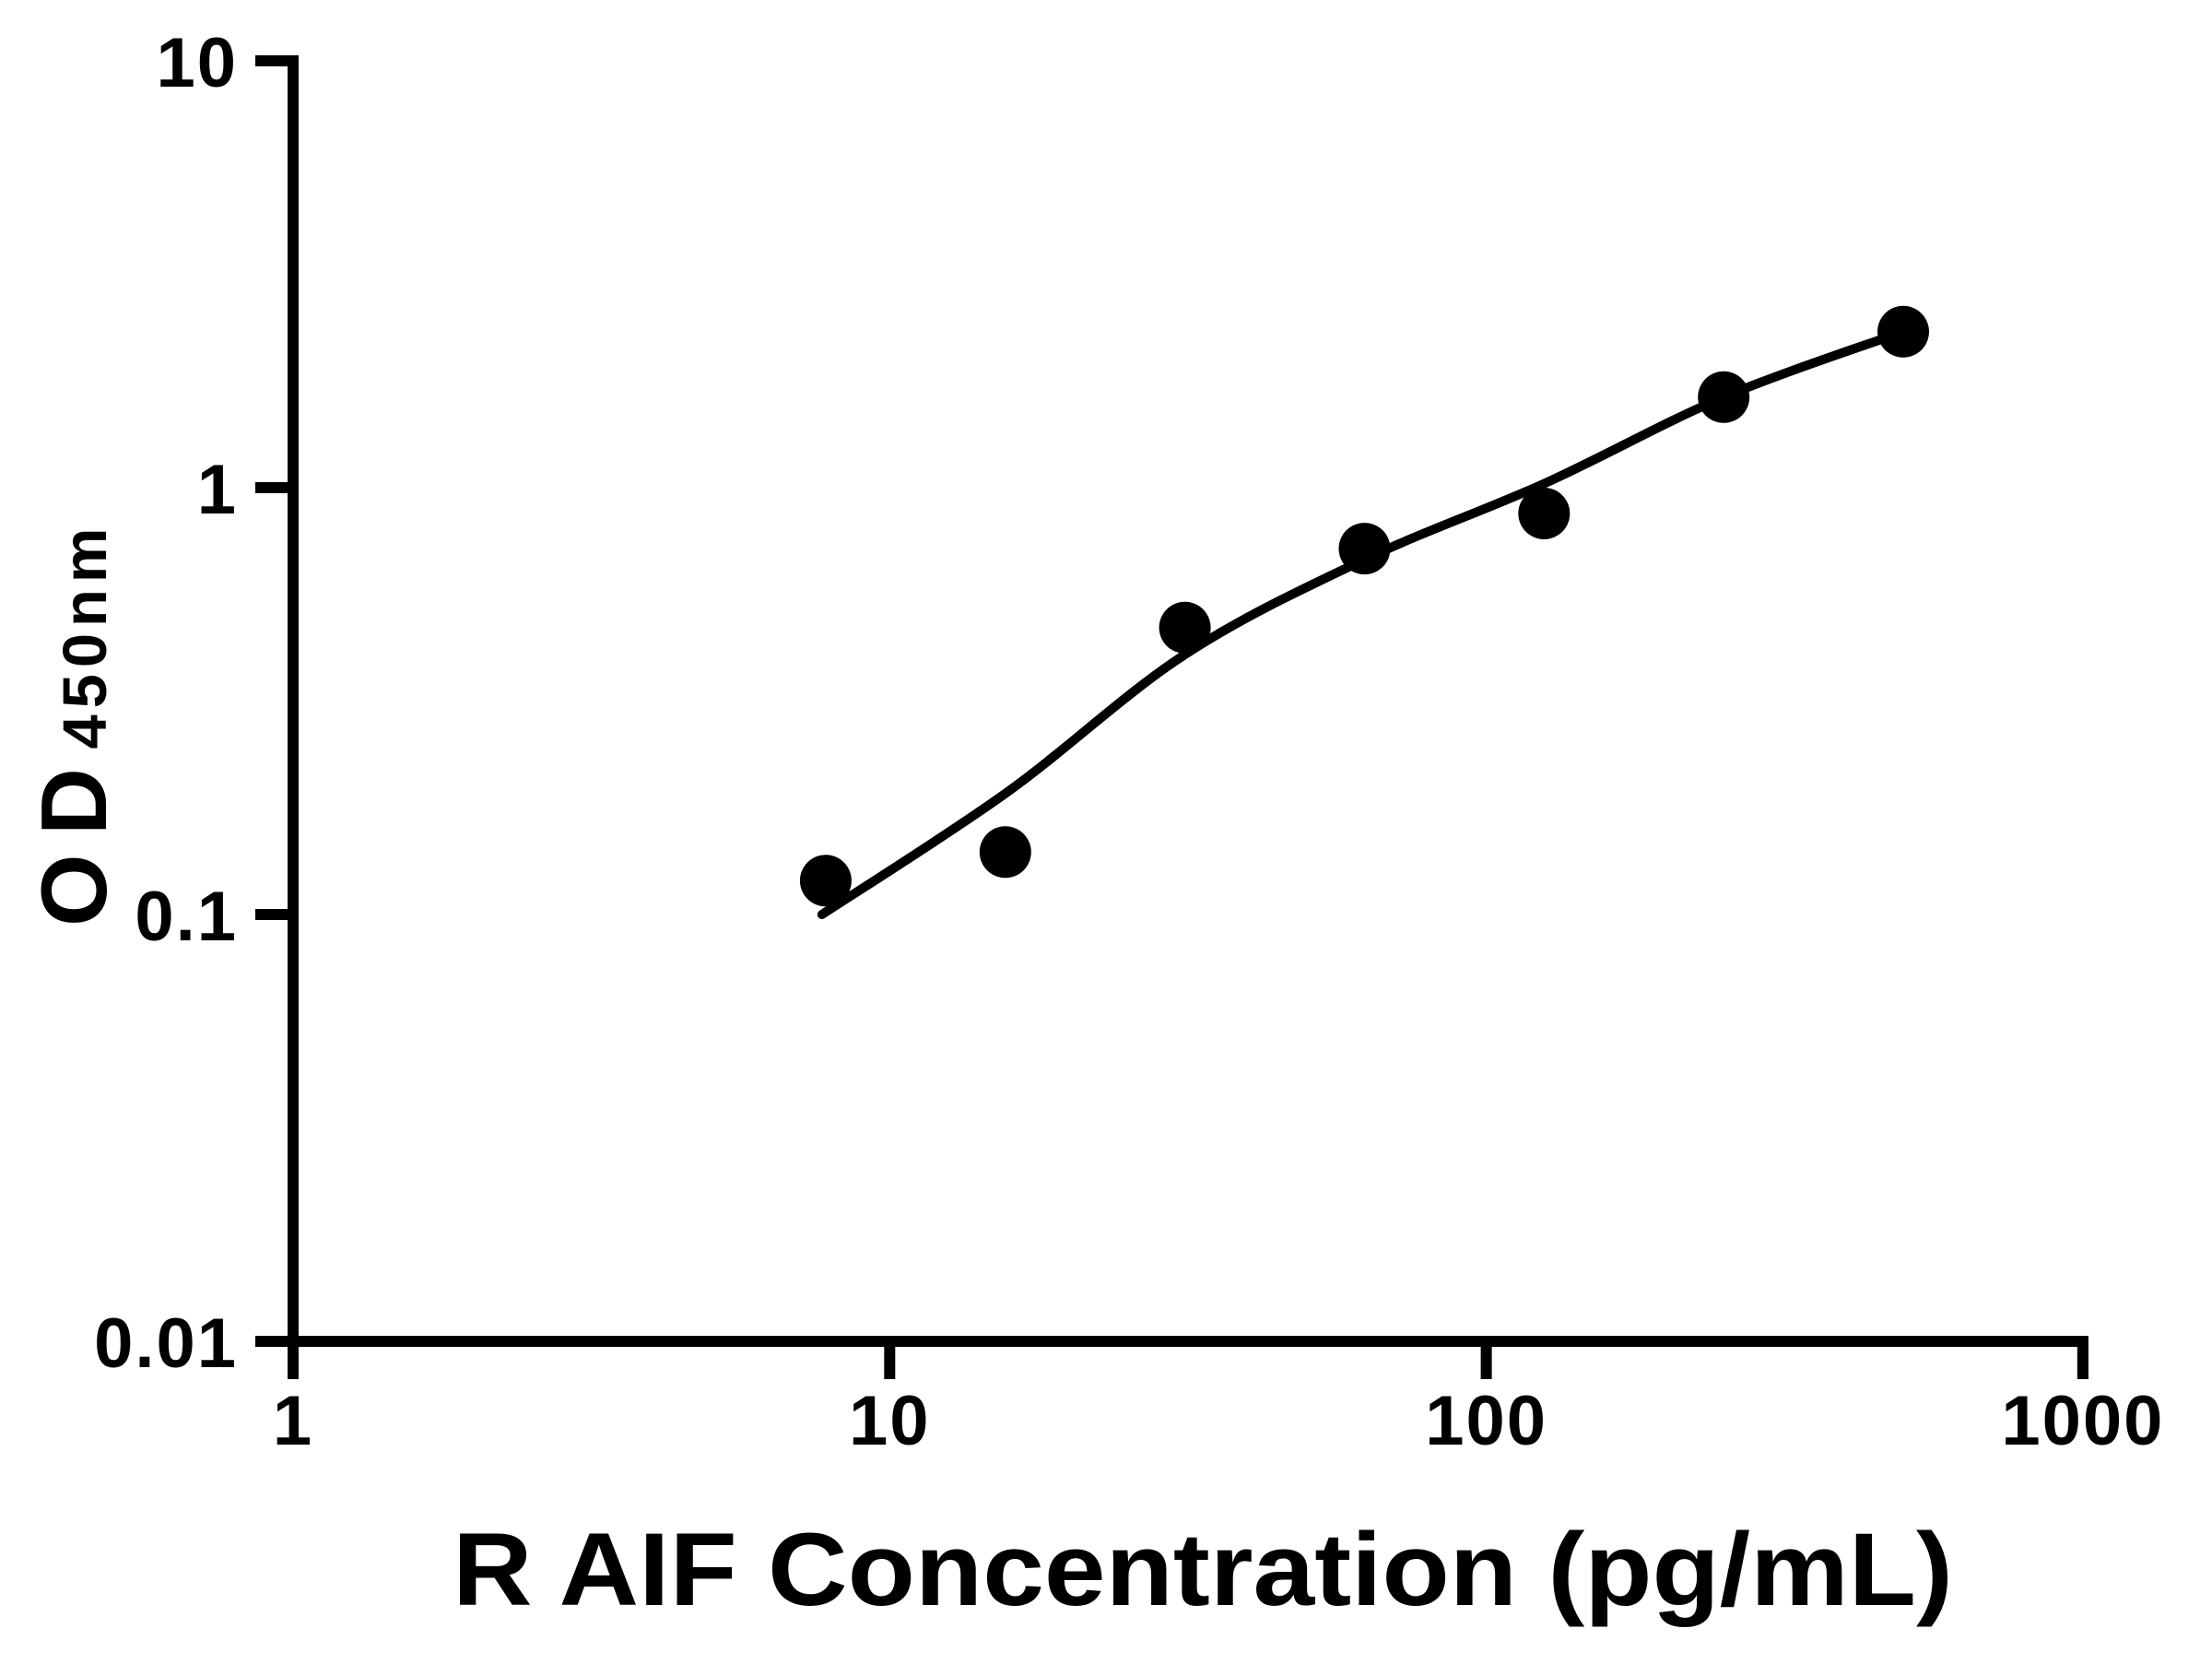  I want to click on y-axis-title: OD 450nm, so click(74, 727).